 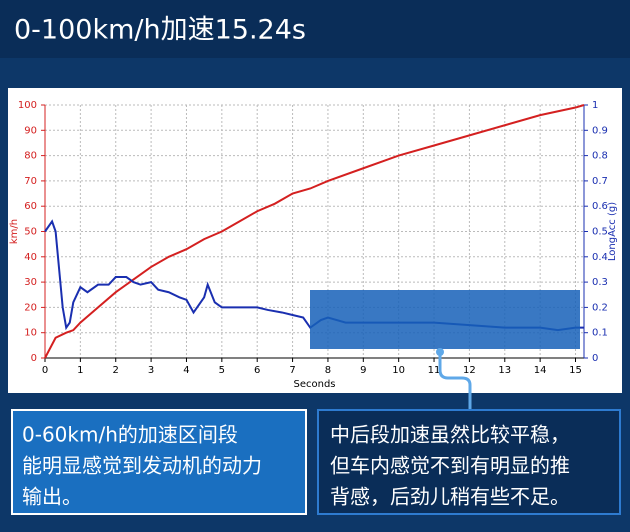 What do you see at coordinates (600, 181) in the screenshot?
I see `y2-tick-label: 0.7` at bounding box center [600, 181].